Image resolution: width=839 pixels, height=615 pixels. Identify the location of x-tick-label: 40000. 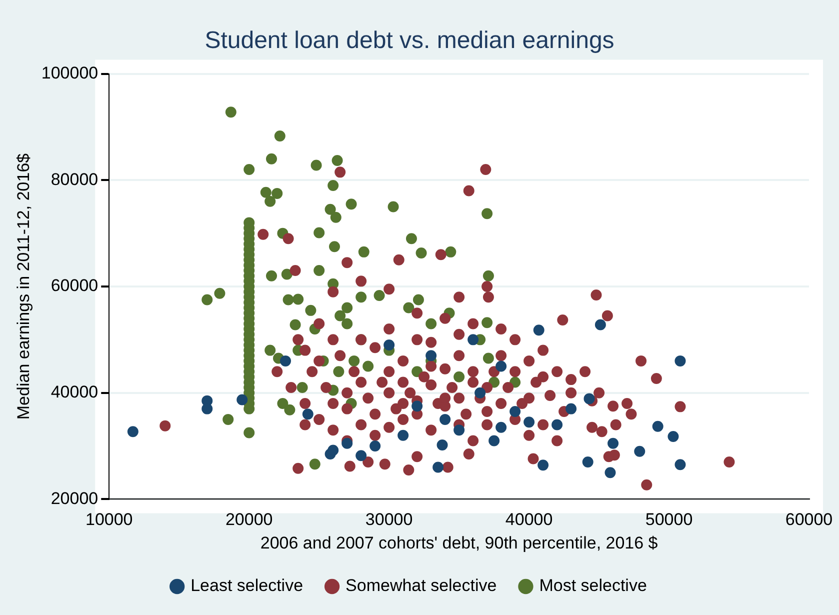
(529, 520).